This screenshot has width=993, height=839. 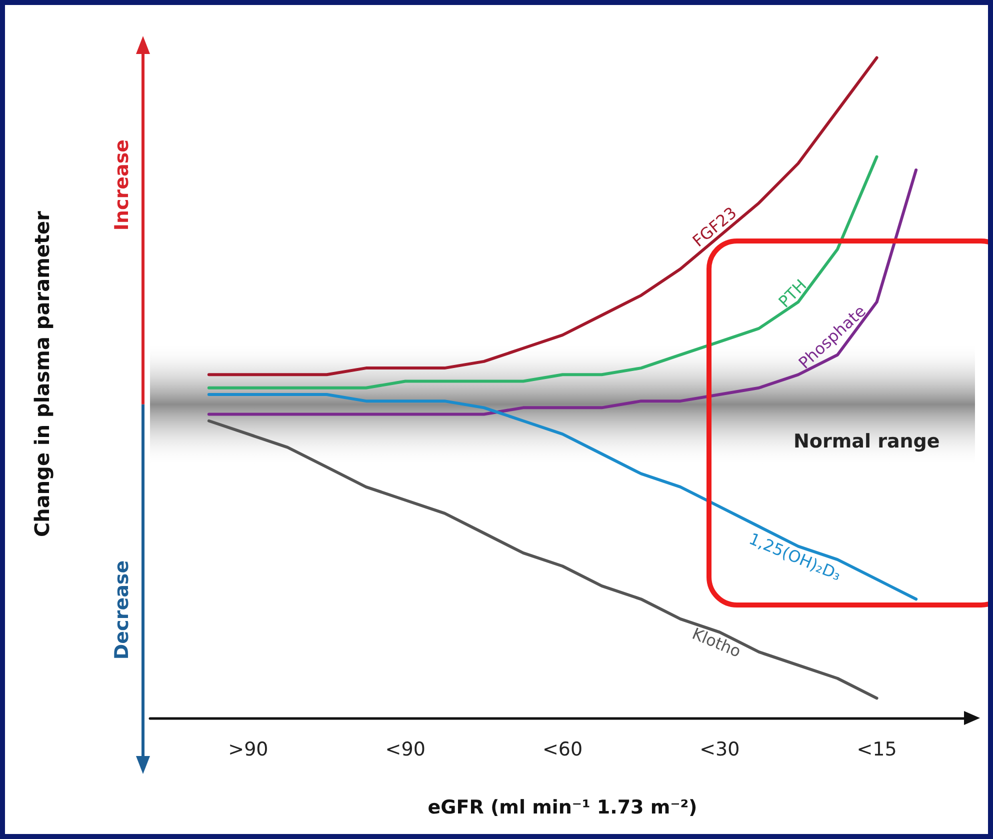 I want to click on text: Decrease, so click(x=122, y=610).